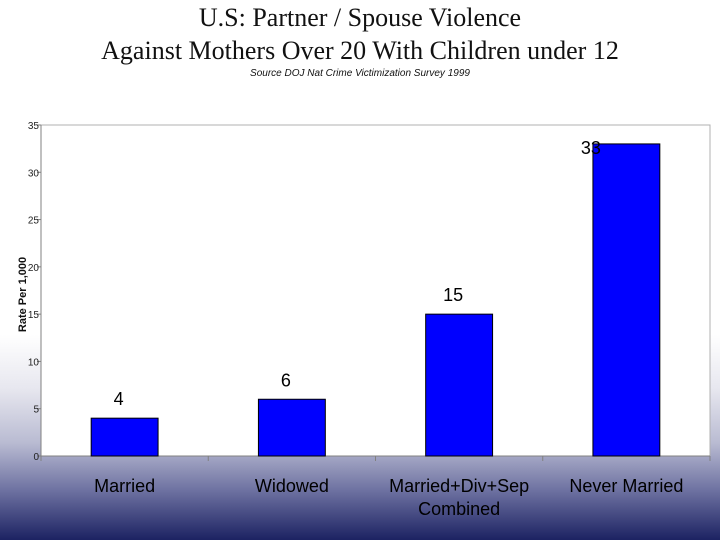 The width and height of the screenshot is (720, 540). What do you see at coordinates (292, 486) in the screenshot?
I see `x-category-label: Widowed` at bounding box center [292, 486].